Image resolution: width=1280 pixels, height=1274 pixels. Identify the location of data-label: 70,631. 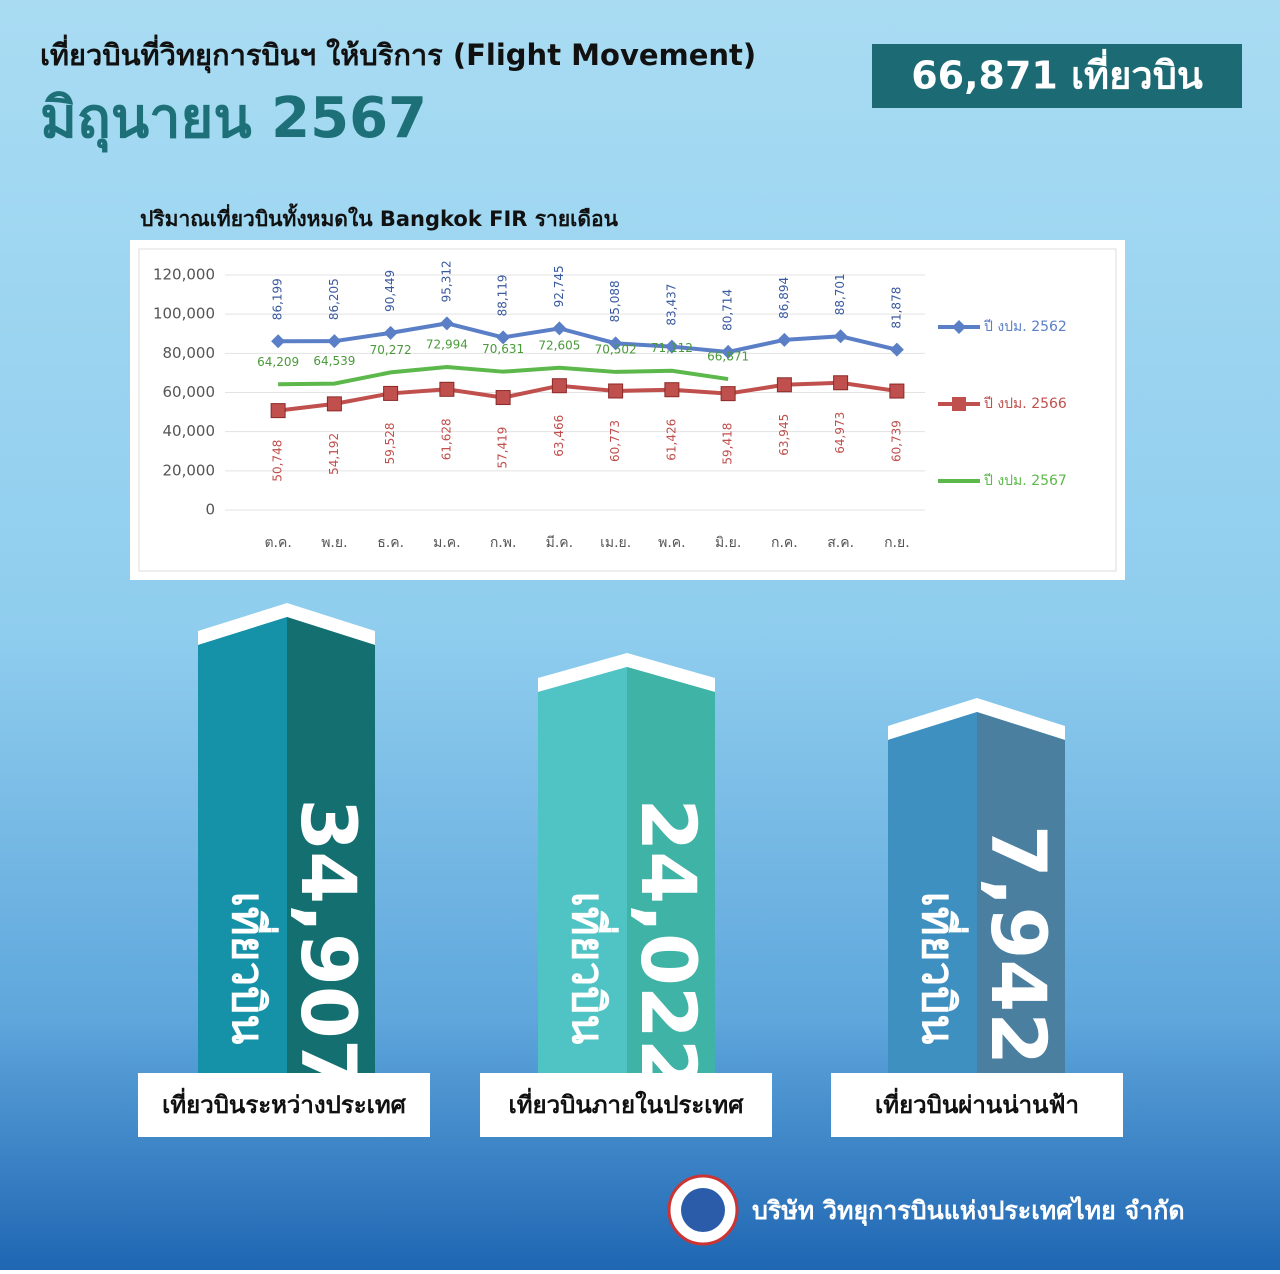
(503, 349).